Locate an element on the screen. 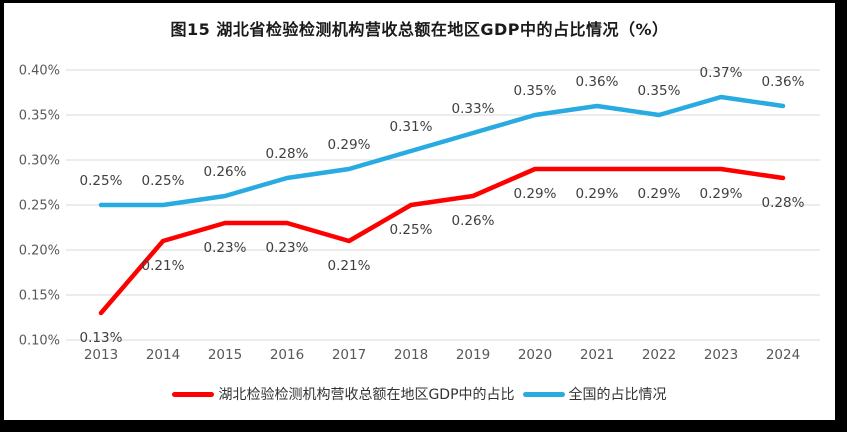 This screenshot has width=847, height=432. data-label-national: 0.28% is located at coordinates (287, 154).